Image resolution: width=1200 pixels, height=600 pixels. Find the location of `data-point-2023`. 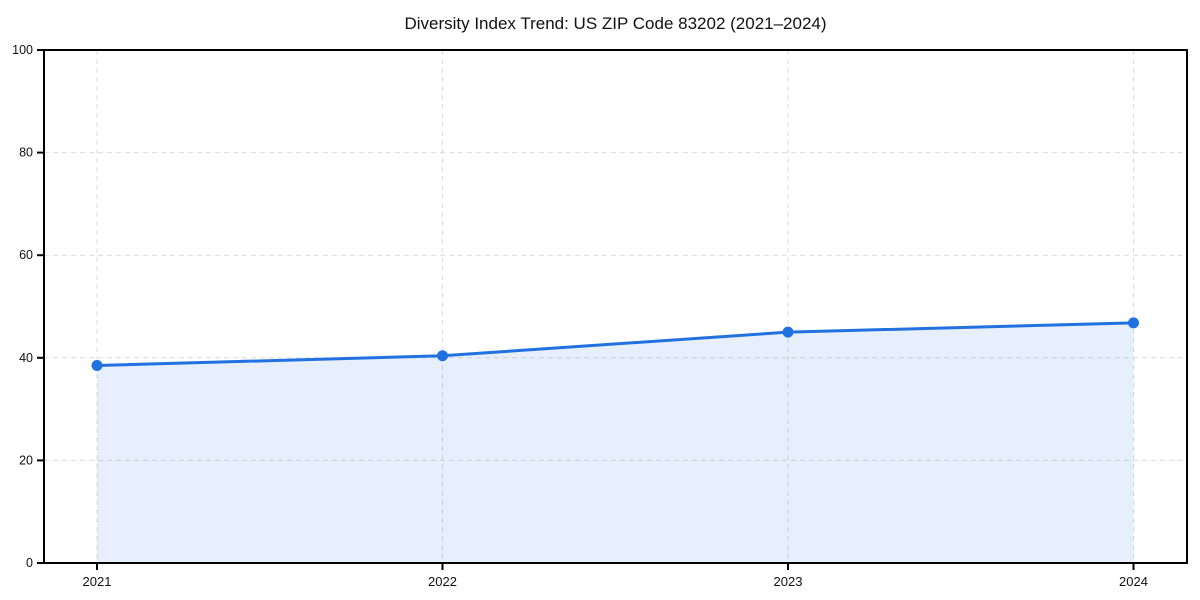

data-point-2023 is located at coordinates (788, 332).